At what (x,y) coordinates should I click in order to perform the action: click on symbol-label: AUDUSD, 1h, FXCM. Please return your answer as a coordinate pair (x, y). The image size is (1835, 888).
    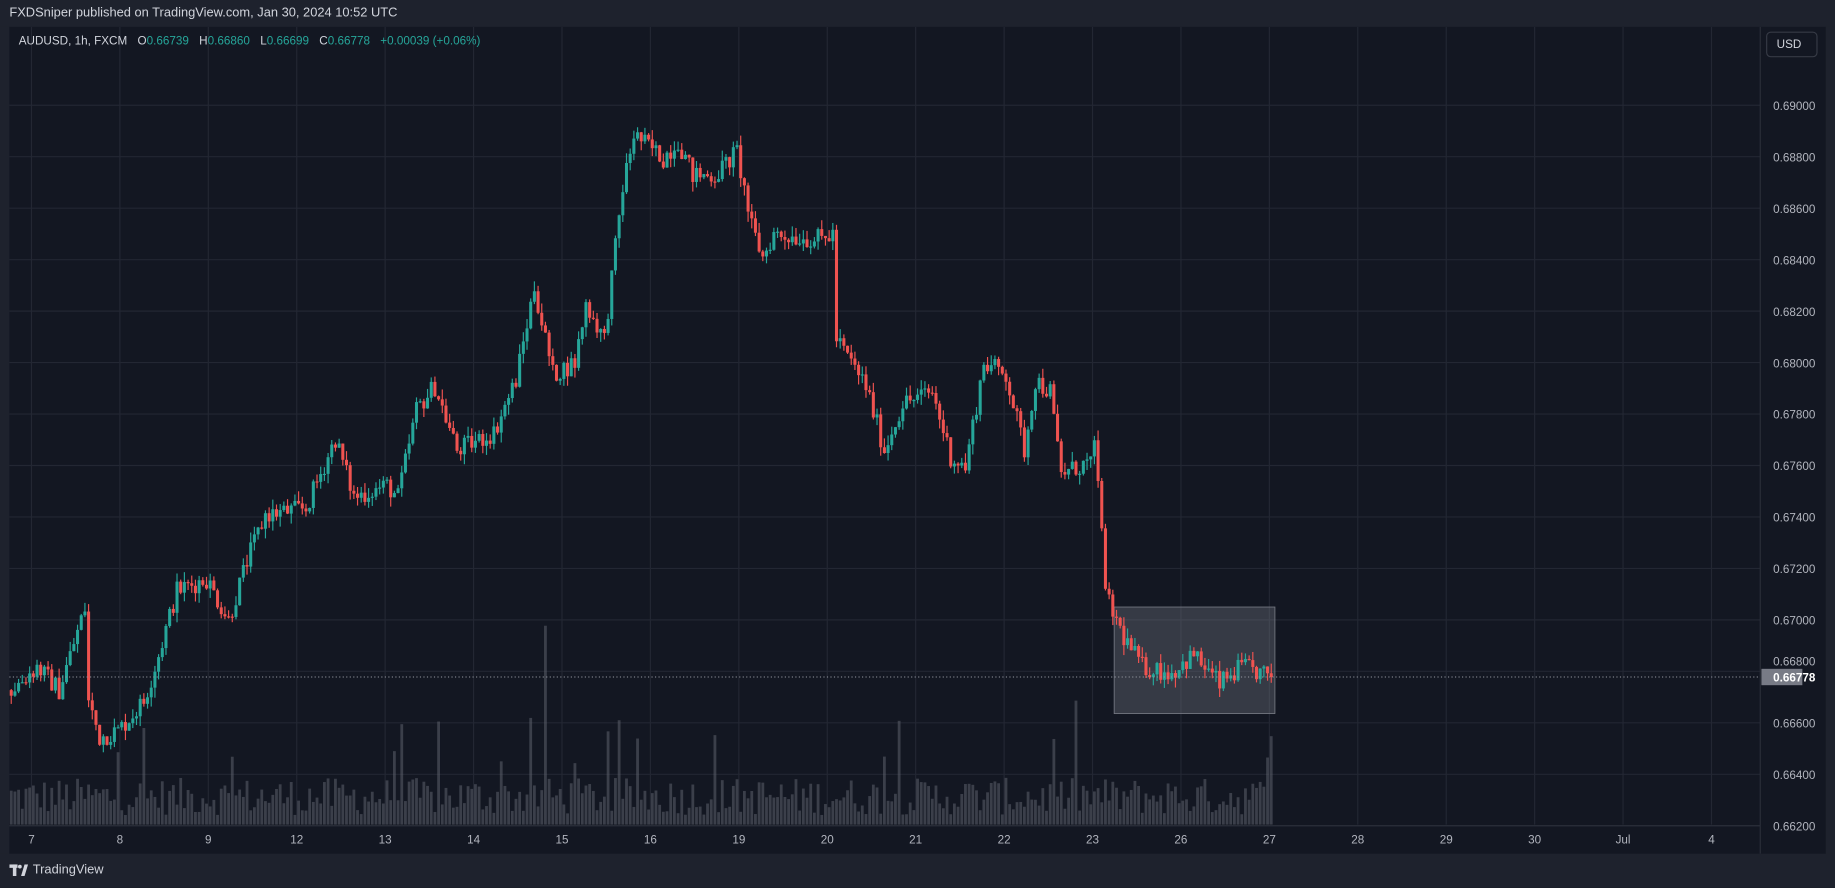
    Looking at the image, I should click on (73, 41).